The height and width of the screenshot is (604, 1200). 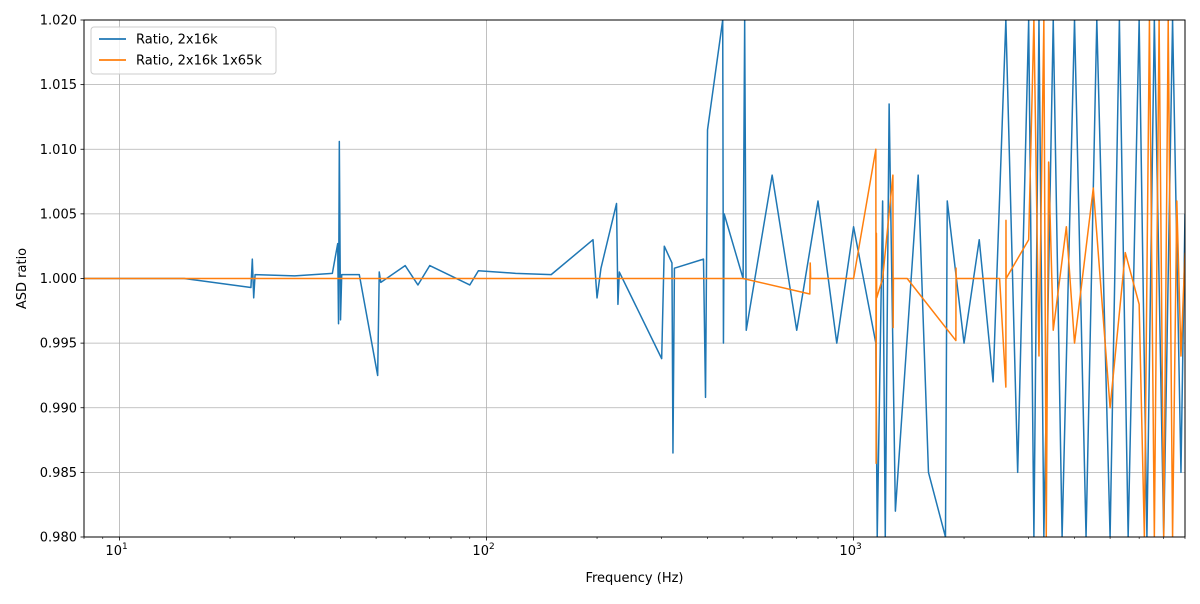 I want to click on y-tick-label: 1.020, so click(x=58, y=21).